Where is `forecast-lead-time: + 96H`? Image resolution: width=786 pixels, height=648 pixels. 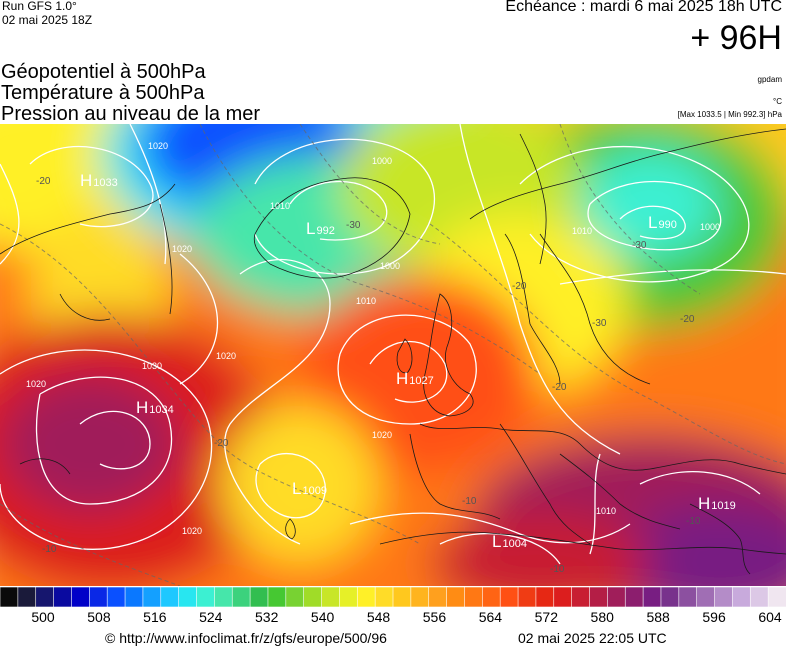
forecast-lead-time: + 96H is located at coordinates (736, 38).